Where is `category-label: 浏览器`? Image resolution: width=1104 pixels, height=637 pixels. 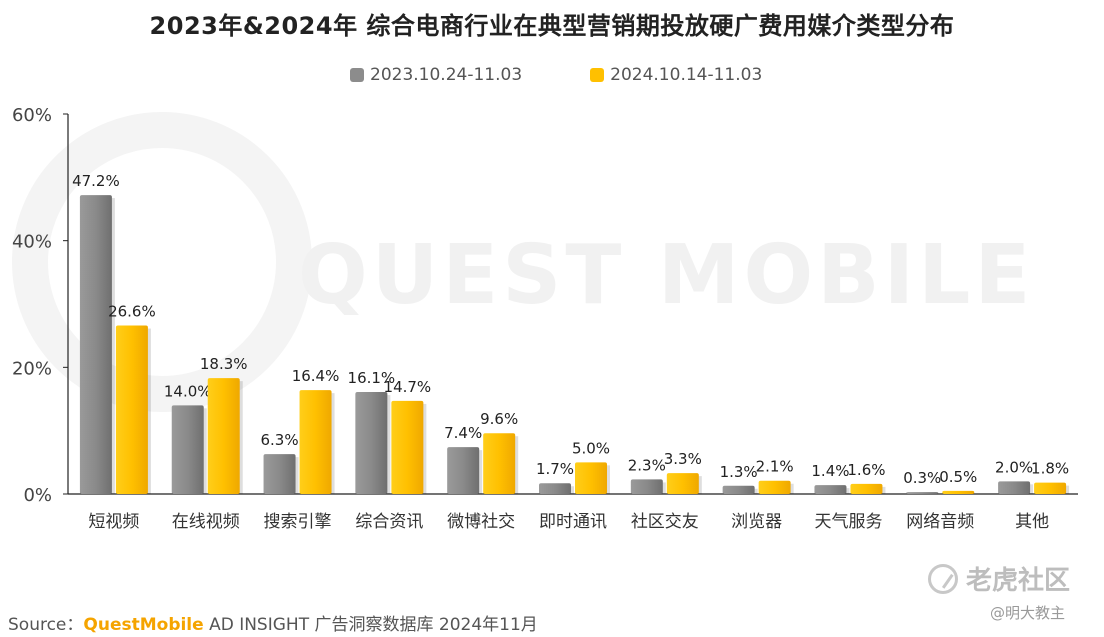 category-label: 浏览器 is located at coordinates (756, 522).